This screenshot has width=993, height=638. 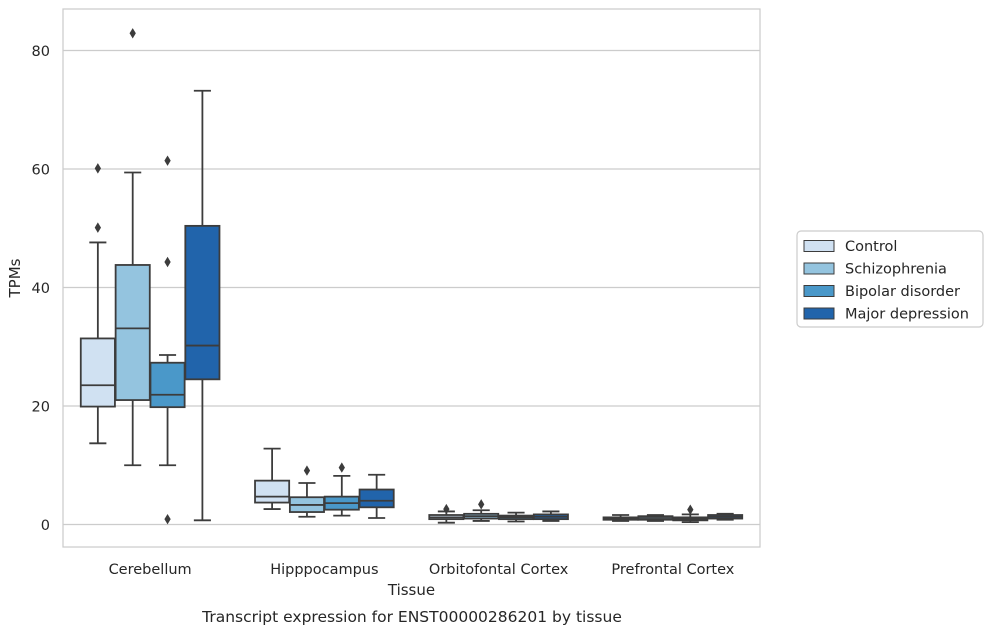 I want to click on legend-label: Control, so click(x=871, y=247).